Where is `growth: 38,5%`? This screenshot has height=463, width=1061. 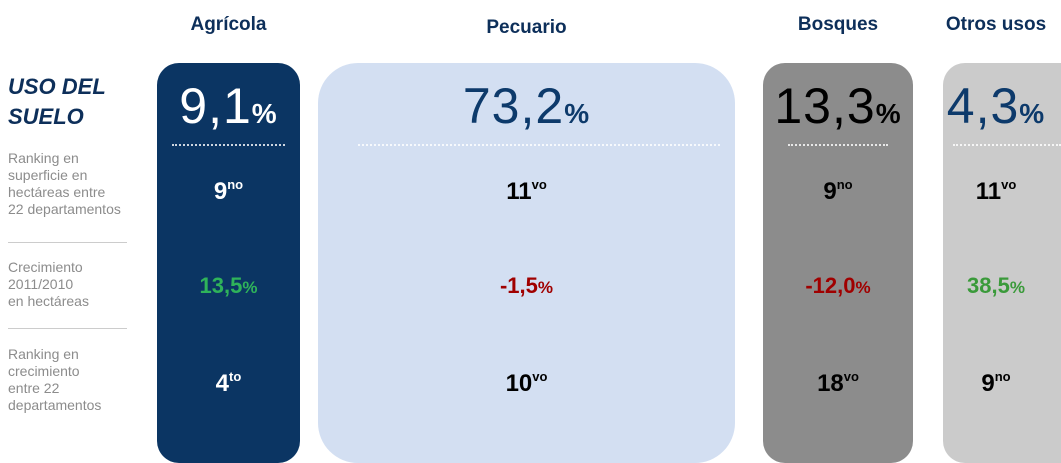 growth: 38,5% is located at coordinates (996, 286).